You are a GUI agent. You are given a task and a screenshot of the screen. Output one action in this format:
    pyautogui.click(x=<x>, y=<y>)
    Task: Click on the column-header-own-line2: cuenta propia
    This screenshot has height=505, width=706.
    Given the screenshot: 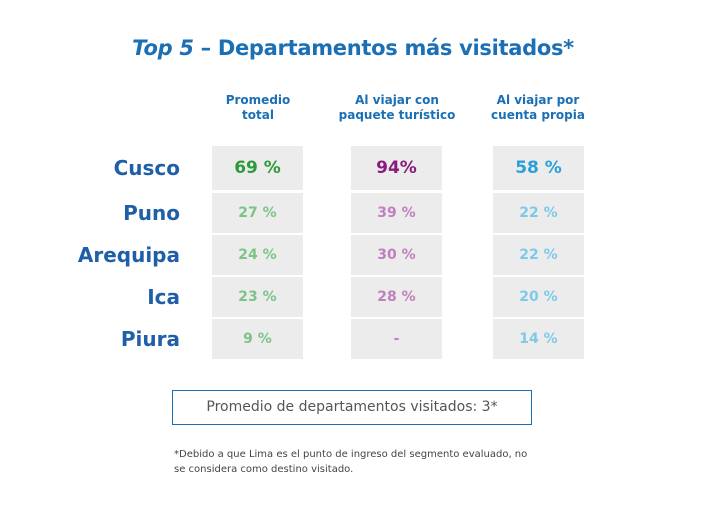 What is the action you would take?
    pyautogui.click(x=538, y=115)
    